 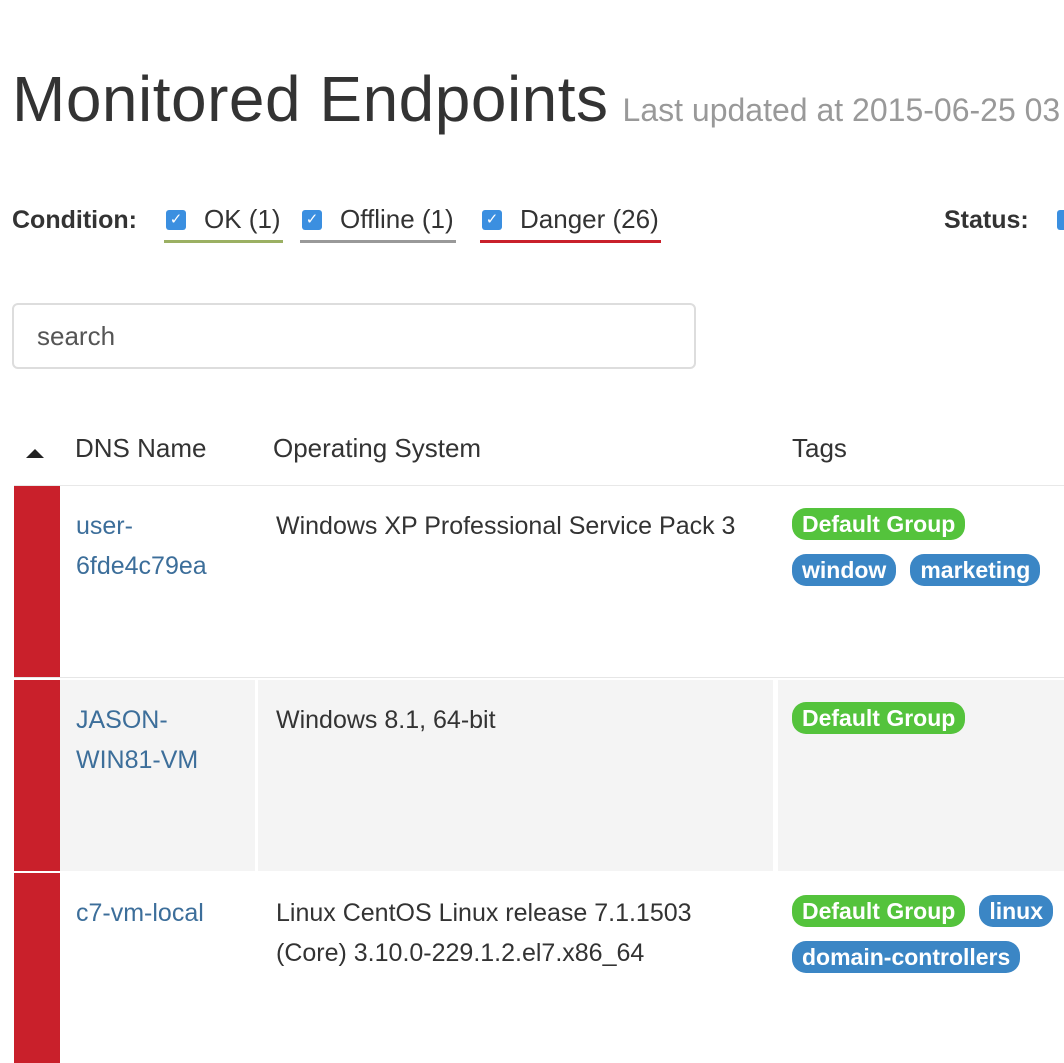 What do you see at coordinates (844, 570) in the screenshot?
I see `tag-window: window` at bounding box center [844, 570].